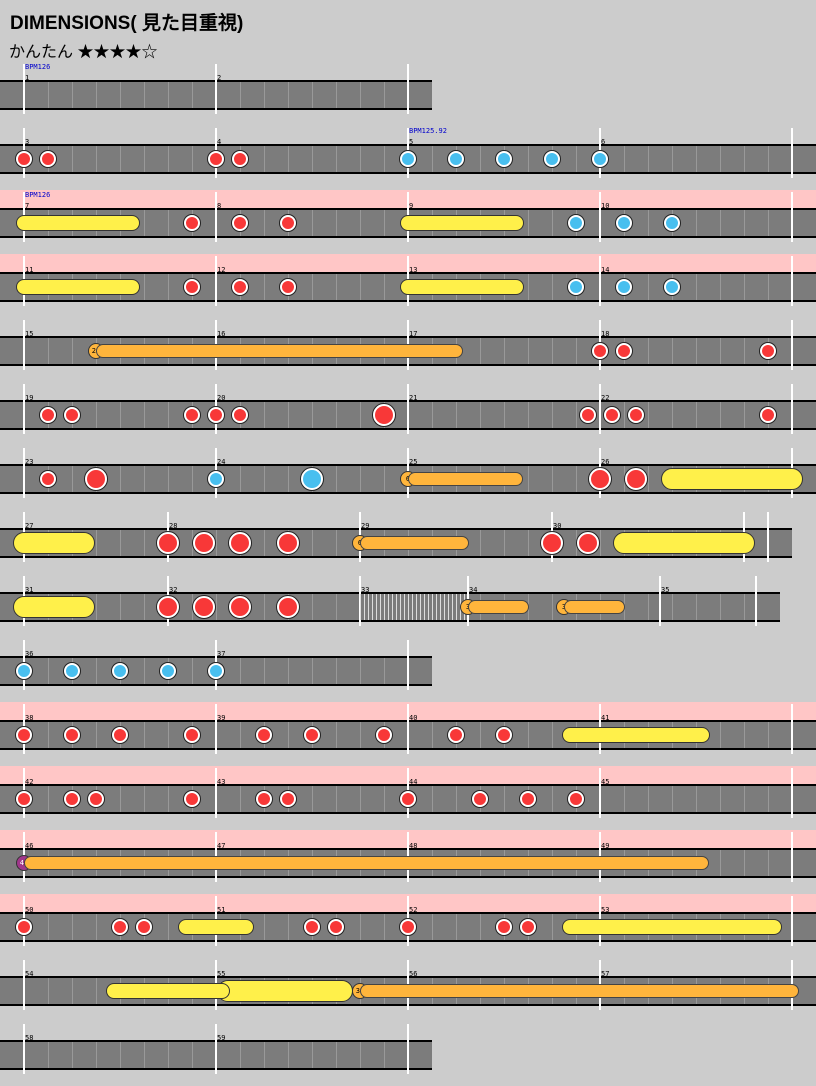 The width and height of the screenshot is (816, 1086). What do you see at coordinates (221, 398) in the screenshot?
I see `measure-number: 20` at bounding box center [221, 398].